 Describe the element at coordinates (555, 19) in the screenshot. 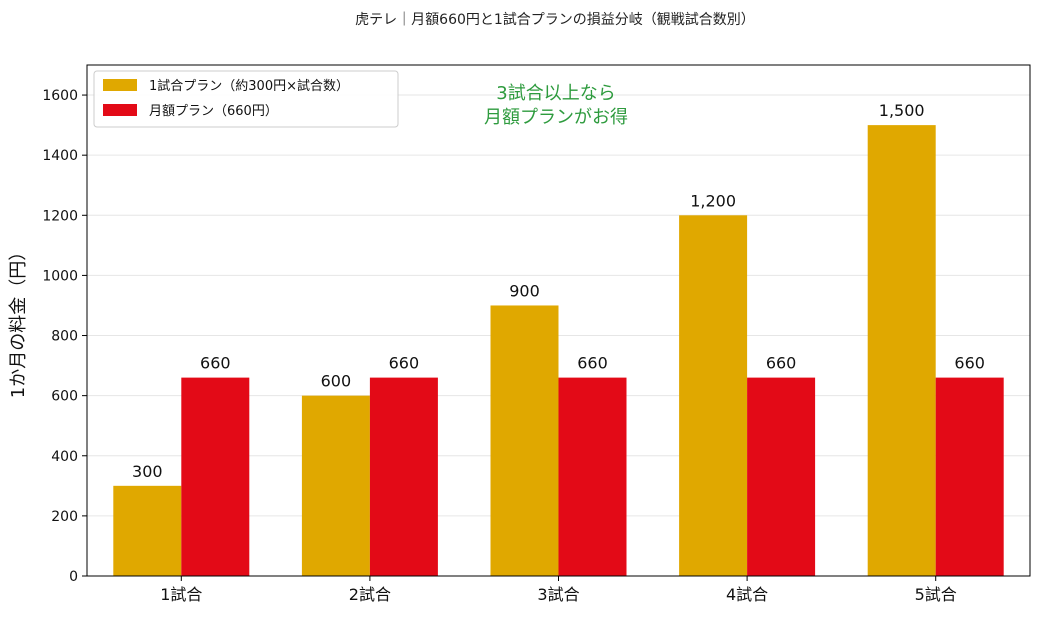

I see `chart-title: 虎テレ｜月額660円と1試合プランの損益分岐（観戦試合数別）` at that location.